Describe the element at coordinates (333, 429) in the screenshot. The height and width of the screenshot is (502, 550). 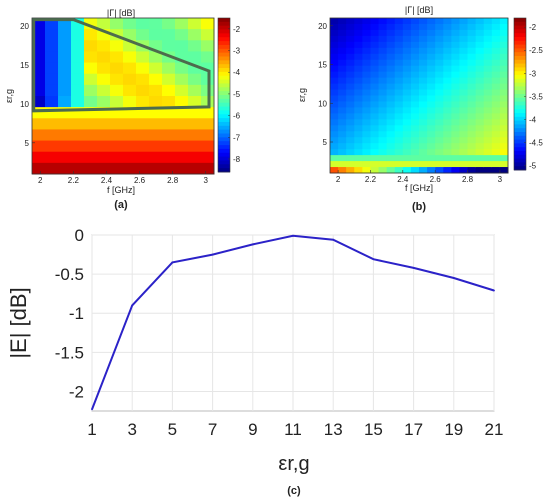
I see `x-tick-label: 13` at that location.